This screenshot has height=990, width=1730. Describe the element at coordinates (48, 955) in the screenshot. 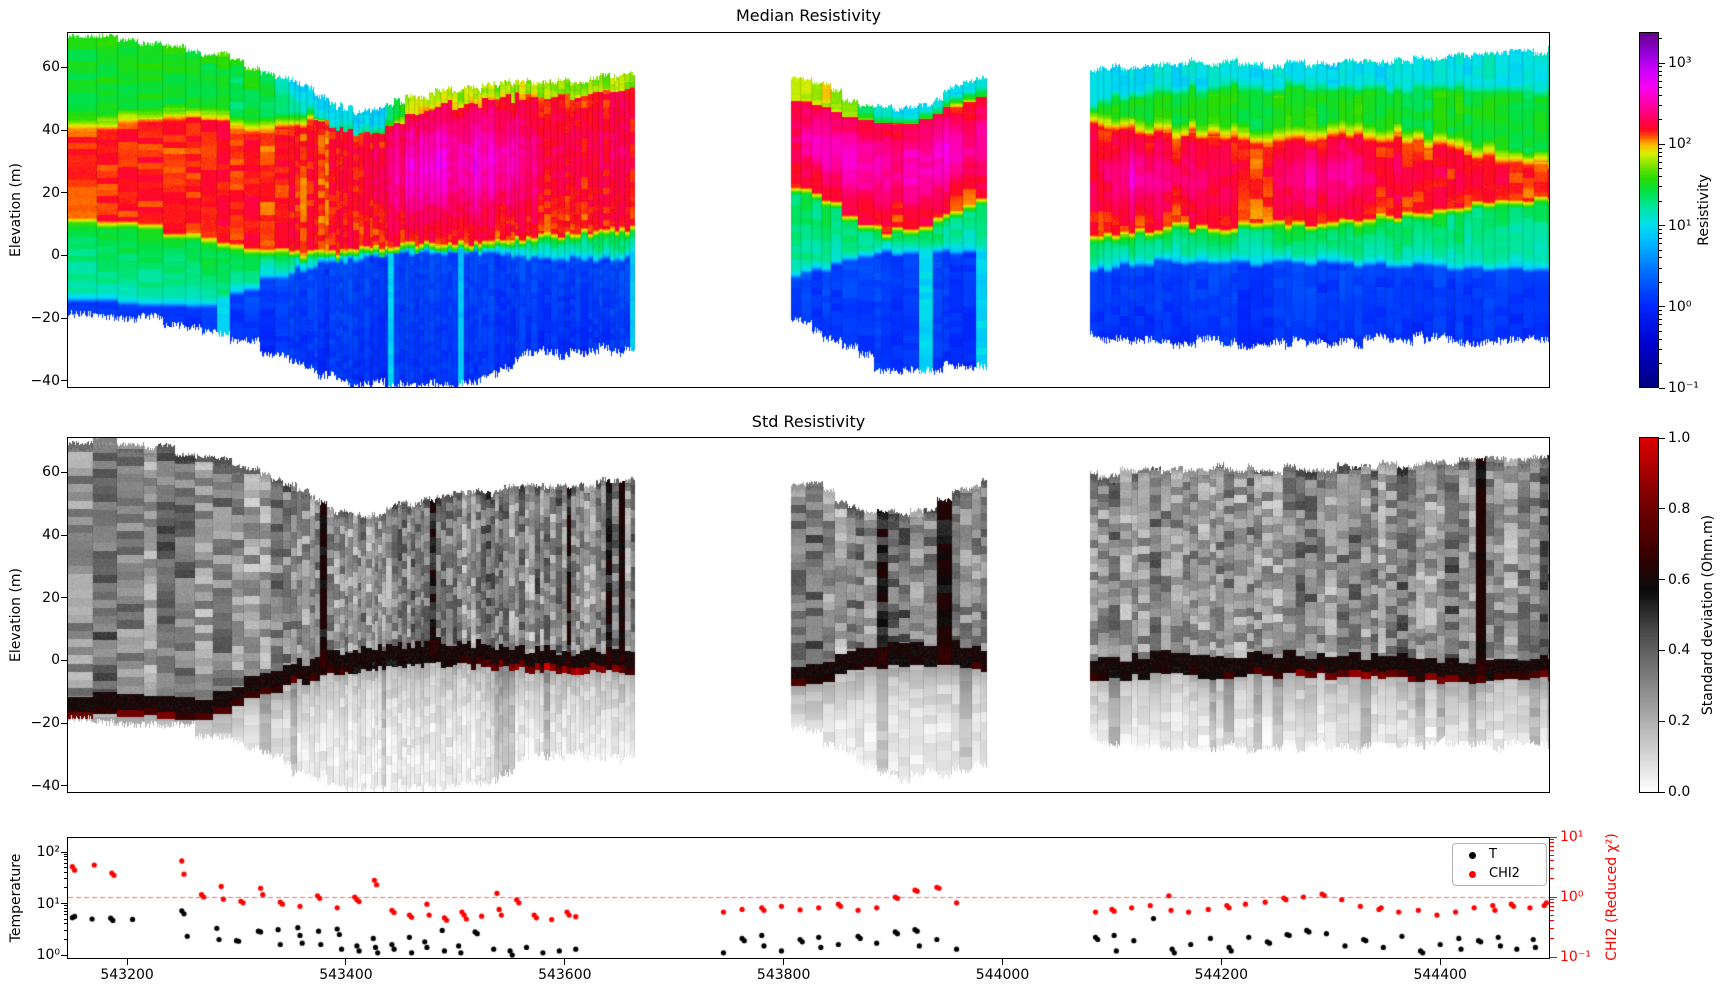

I see `temperature-tick-label: 10⁰` at that location.